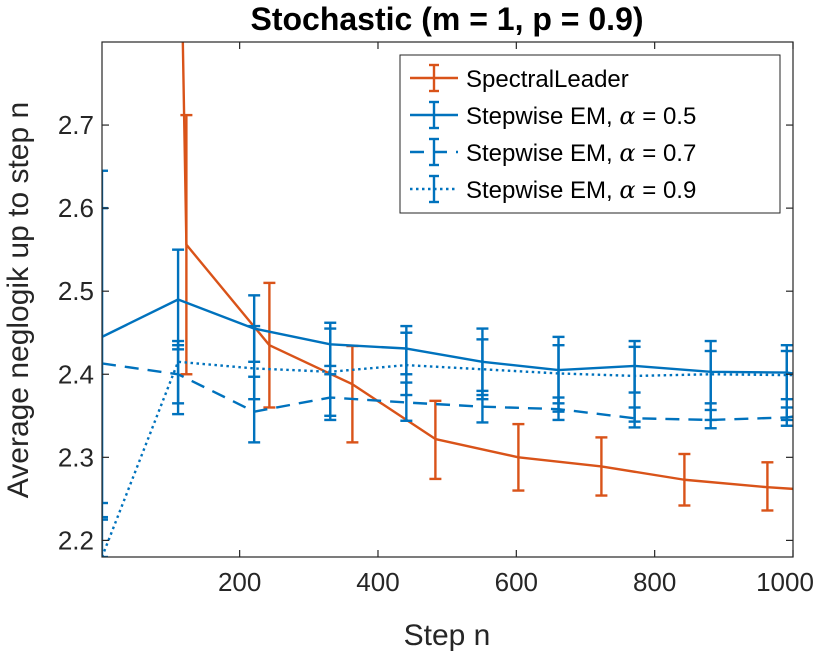 This screenshot has width=830, height=657. I want to click on legend-entry-0: SpectralLeader, so click(519, 78).